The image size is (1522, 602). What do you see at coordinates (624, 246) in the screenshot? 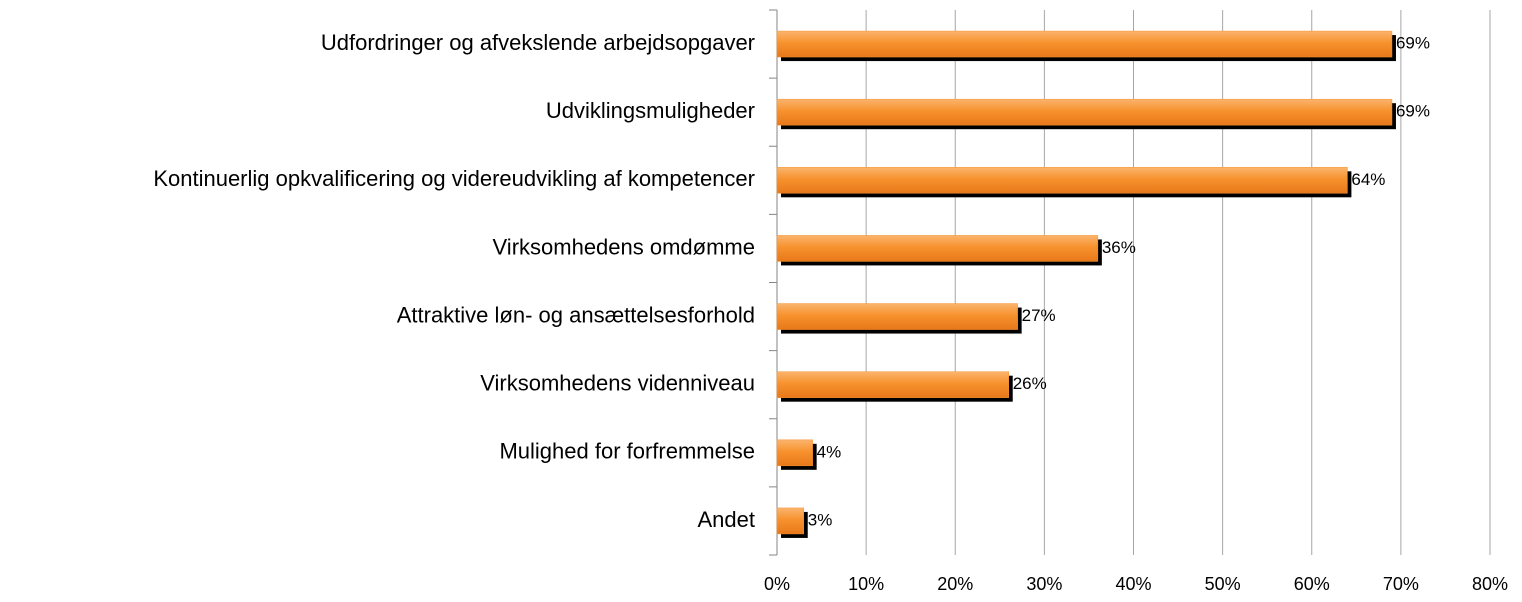
I see `category-label: Virksomhedens omdømme` at bounding box center [624, 246].